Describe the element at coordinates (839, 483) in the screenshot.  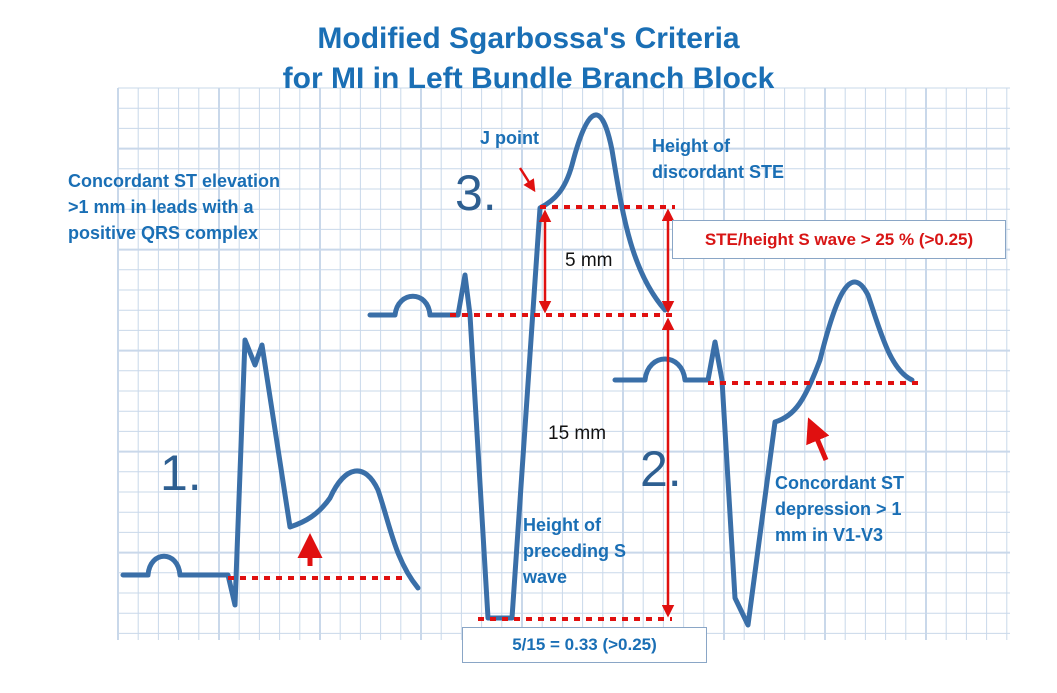
I see `label-line: Concordant ST` at that location.